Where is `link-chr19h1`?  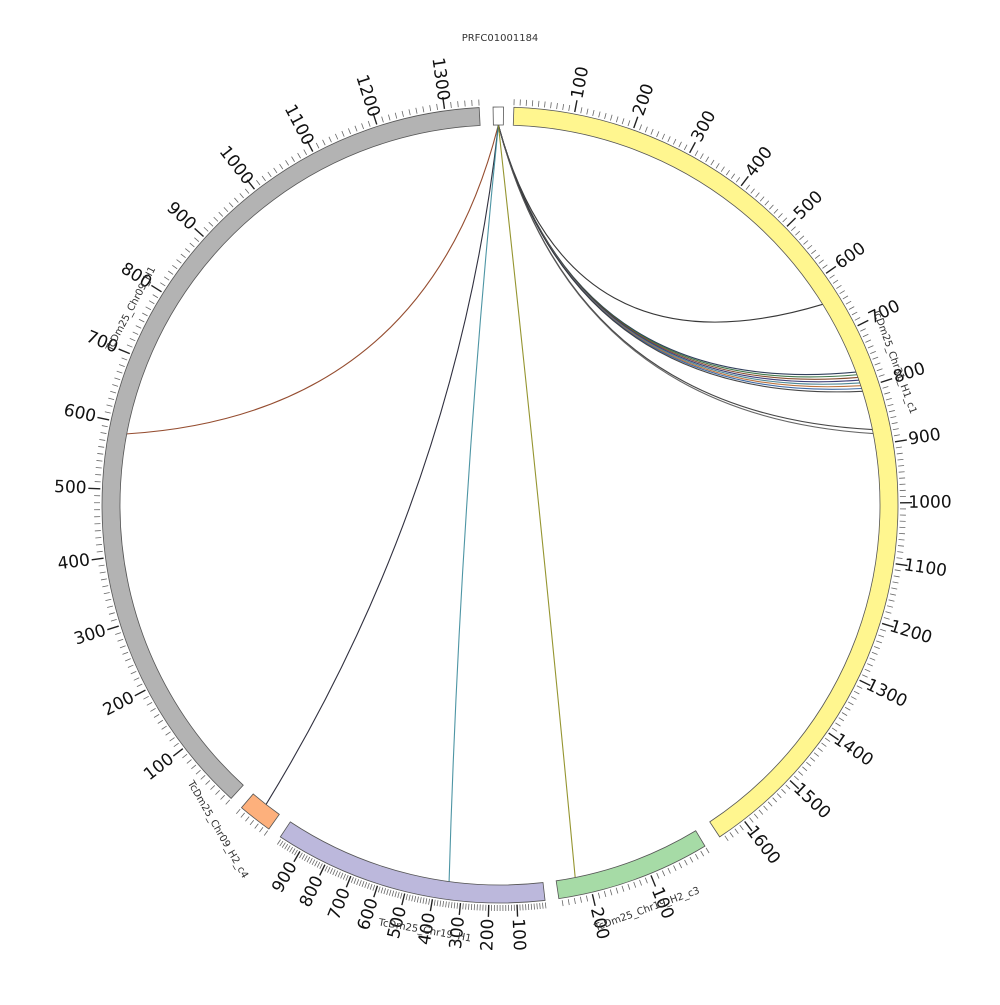 link-chr19h1 is located at coordinates (473, 503).